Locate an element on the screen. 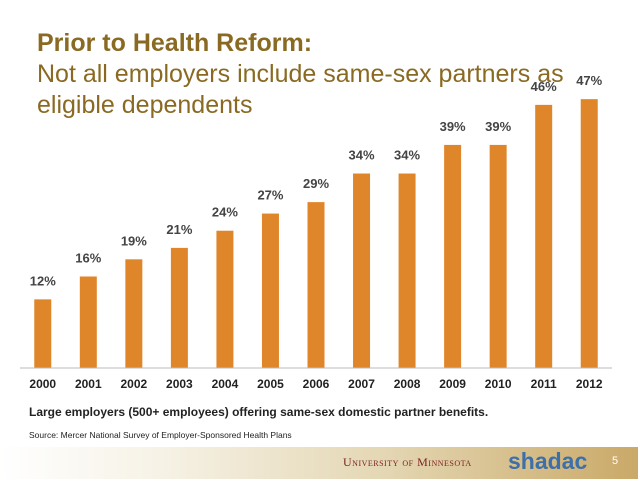 This screenshot has width=638, height=479. bar-2000 is located at coordinates (43, 333).